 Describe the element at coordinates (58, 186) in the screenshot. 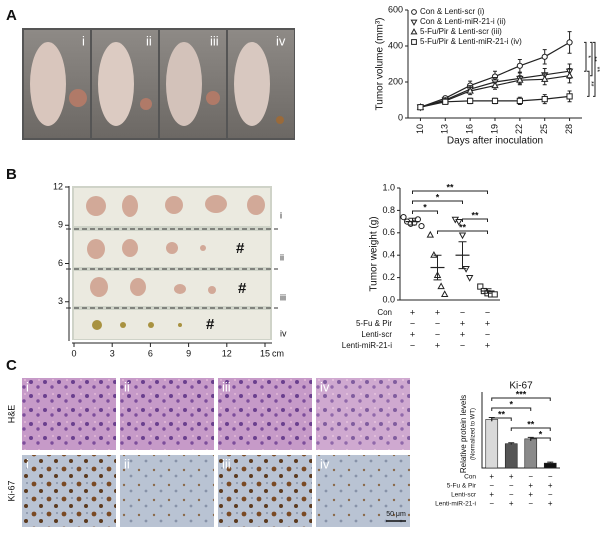

I see `ruler-tick-label: 12` at that location.